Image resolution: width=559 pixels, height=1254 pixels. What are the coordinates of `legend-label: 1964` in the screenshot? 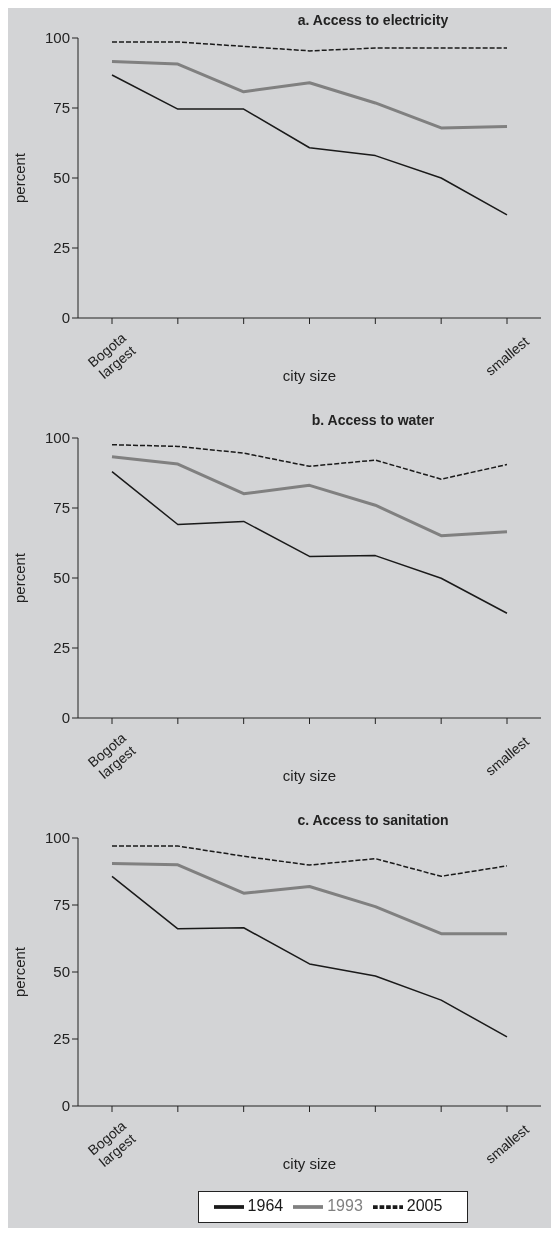 It's located at (265, 1206).